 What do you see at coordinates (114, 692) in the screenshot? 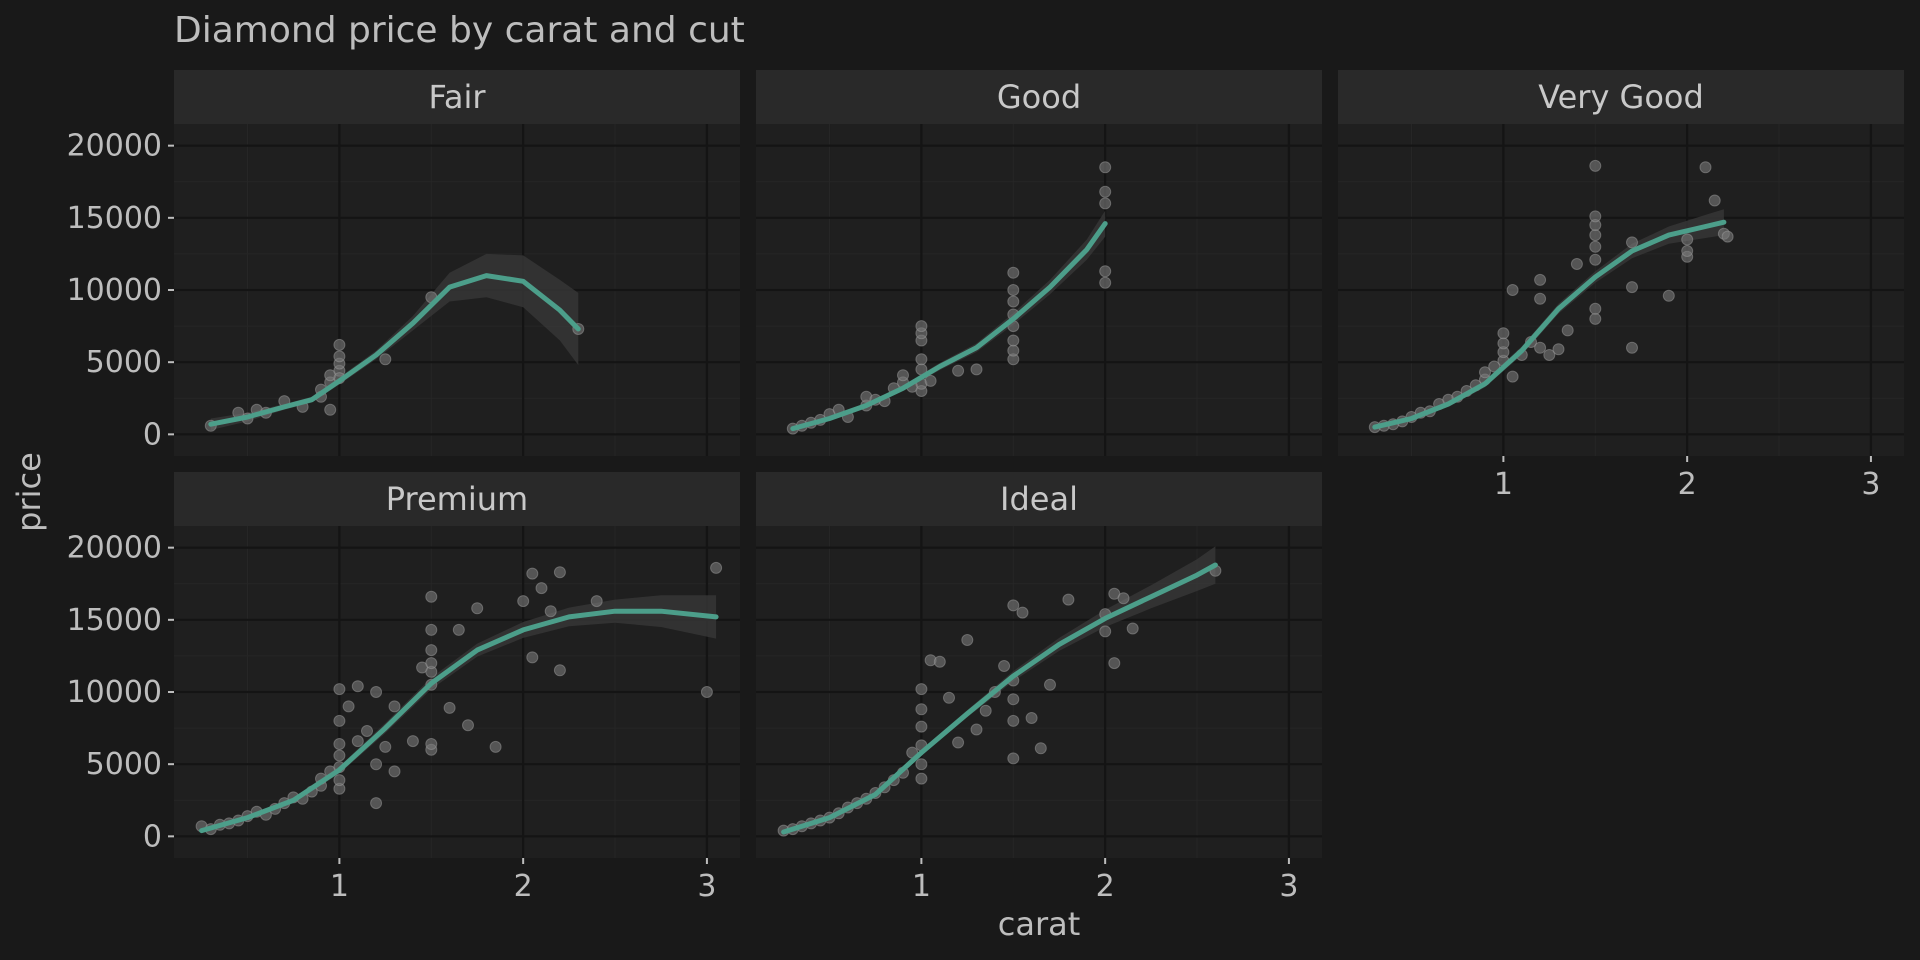
I see `y-tick-label: 10000` at bounding box center [114, 692].